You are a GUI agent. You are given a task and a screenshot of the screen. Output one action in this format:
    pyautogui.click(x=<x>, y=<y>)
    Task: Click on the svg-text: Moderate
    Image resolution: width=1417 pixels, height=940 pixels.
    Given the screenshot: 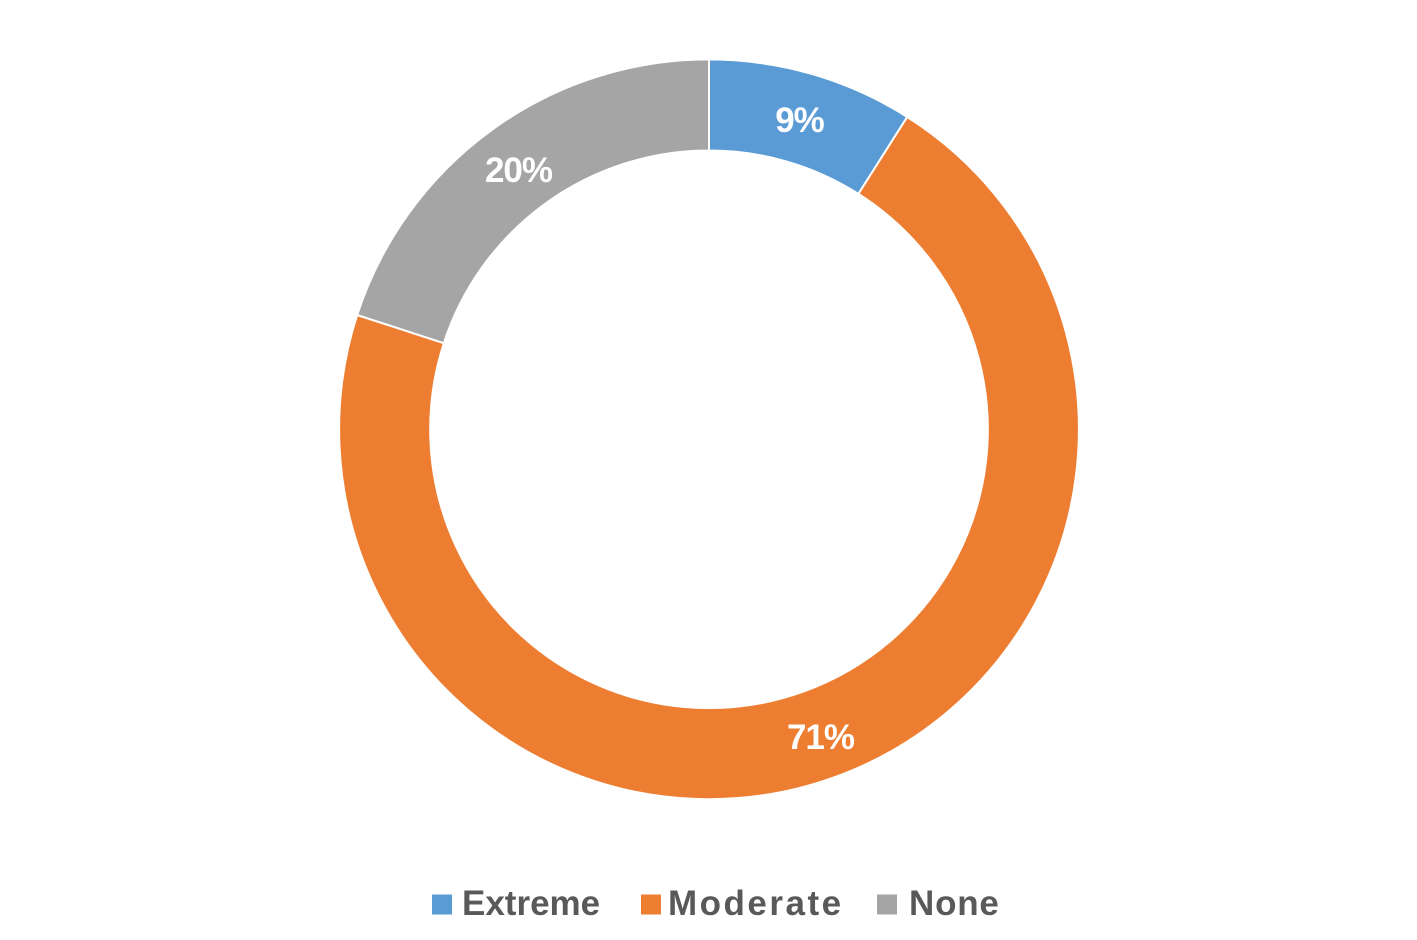 What is the action you would take?
    pyautogui.click(x=756, y=903)
    